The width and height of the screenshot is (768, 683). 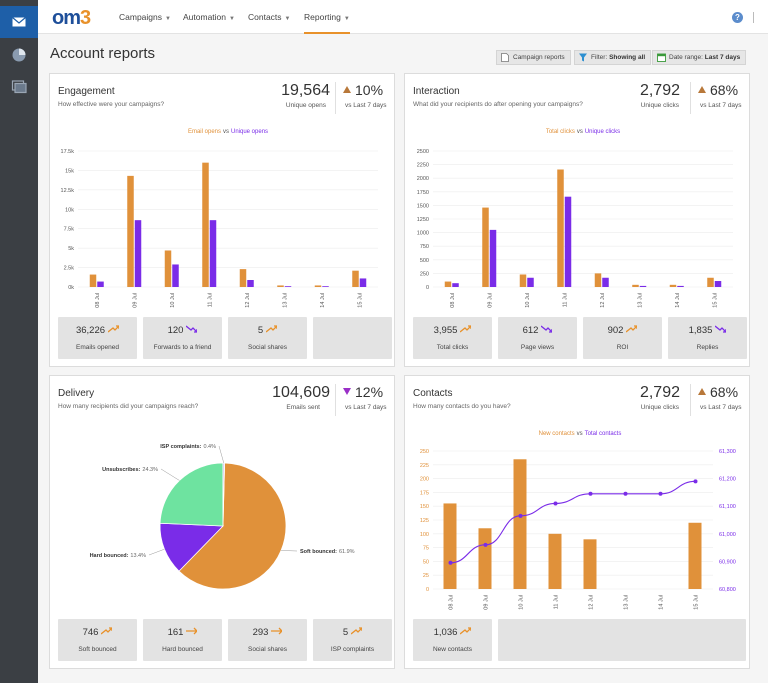 What do you see at coordinates (452, 640) in the screenshot?
I see `stat-tile: 1,036 New contacts` at bounding box center [452, 640].